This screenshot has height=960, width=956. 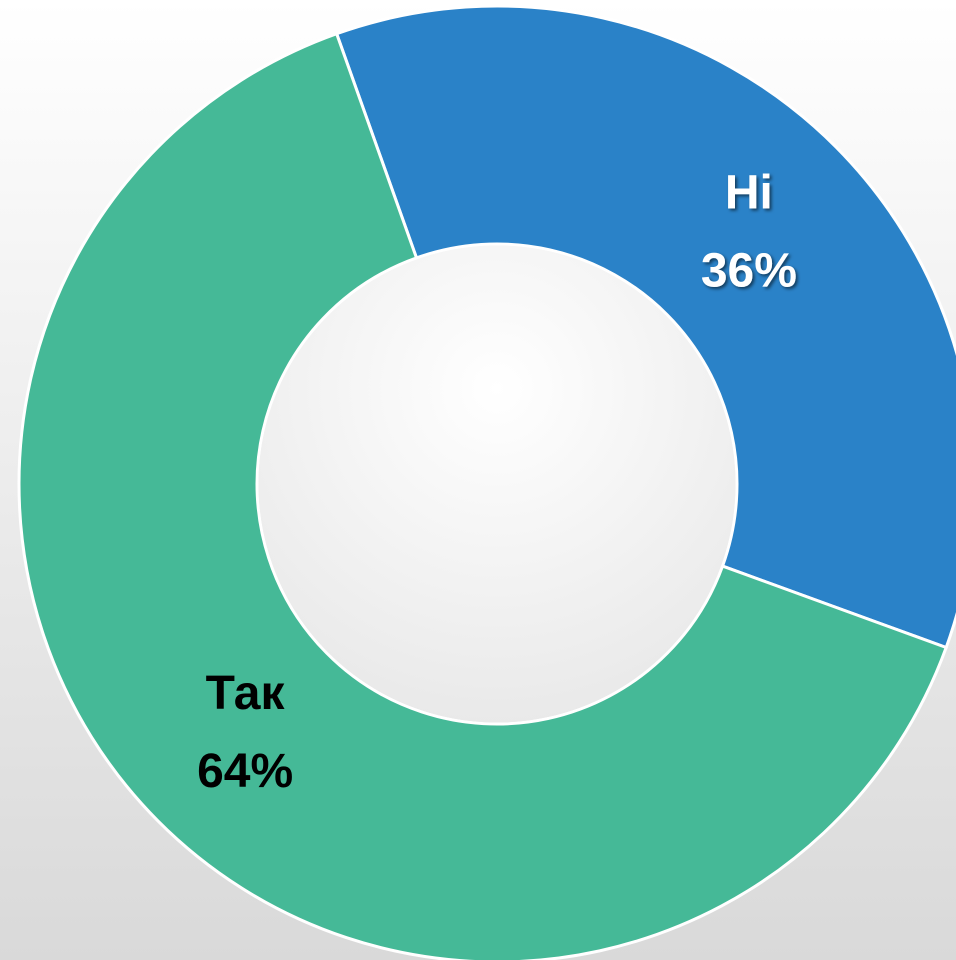 What do you see at coordinates (246, 693) in the screenshot?
I see `slice-category-label: Так` at bounding box center [246, 693].